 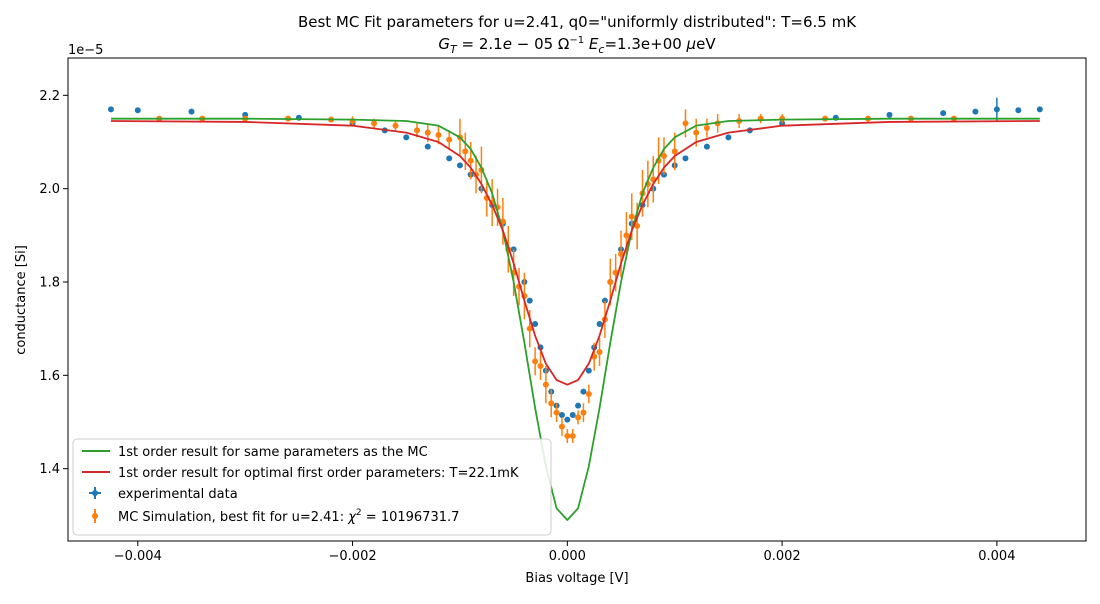 What do you see at coordinates (576, 578) in the screenshot?
I see `x-axis-label: Bias voltage [V]` at bounding box center [576, 578].